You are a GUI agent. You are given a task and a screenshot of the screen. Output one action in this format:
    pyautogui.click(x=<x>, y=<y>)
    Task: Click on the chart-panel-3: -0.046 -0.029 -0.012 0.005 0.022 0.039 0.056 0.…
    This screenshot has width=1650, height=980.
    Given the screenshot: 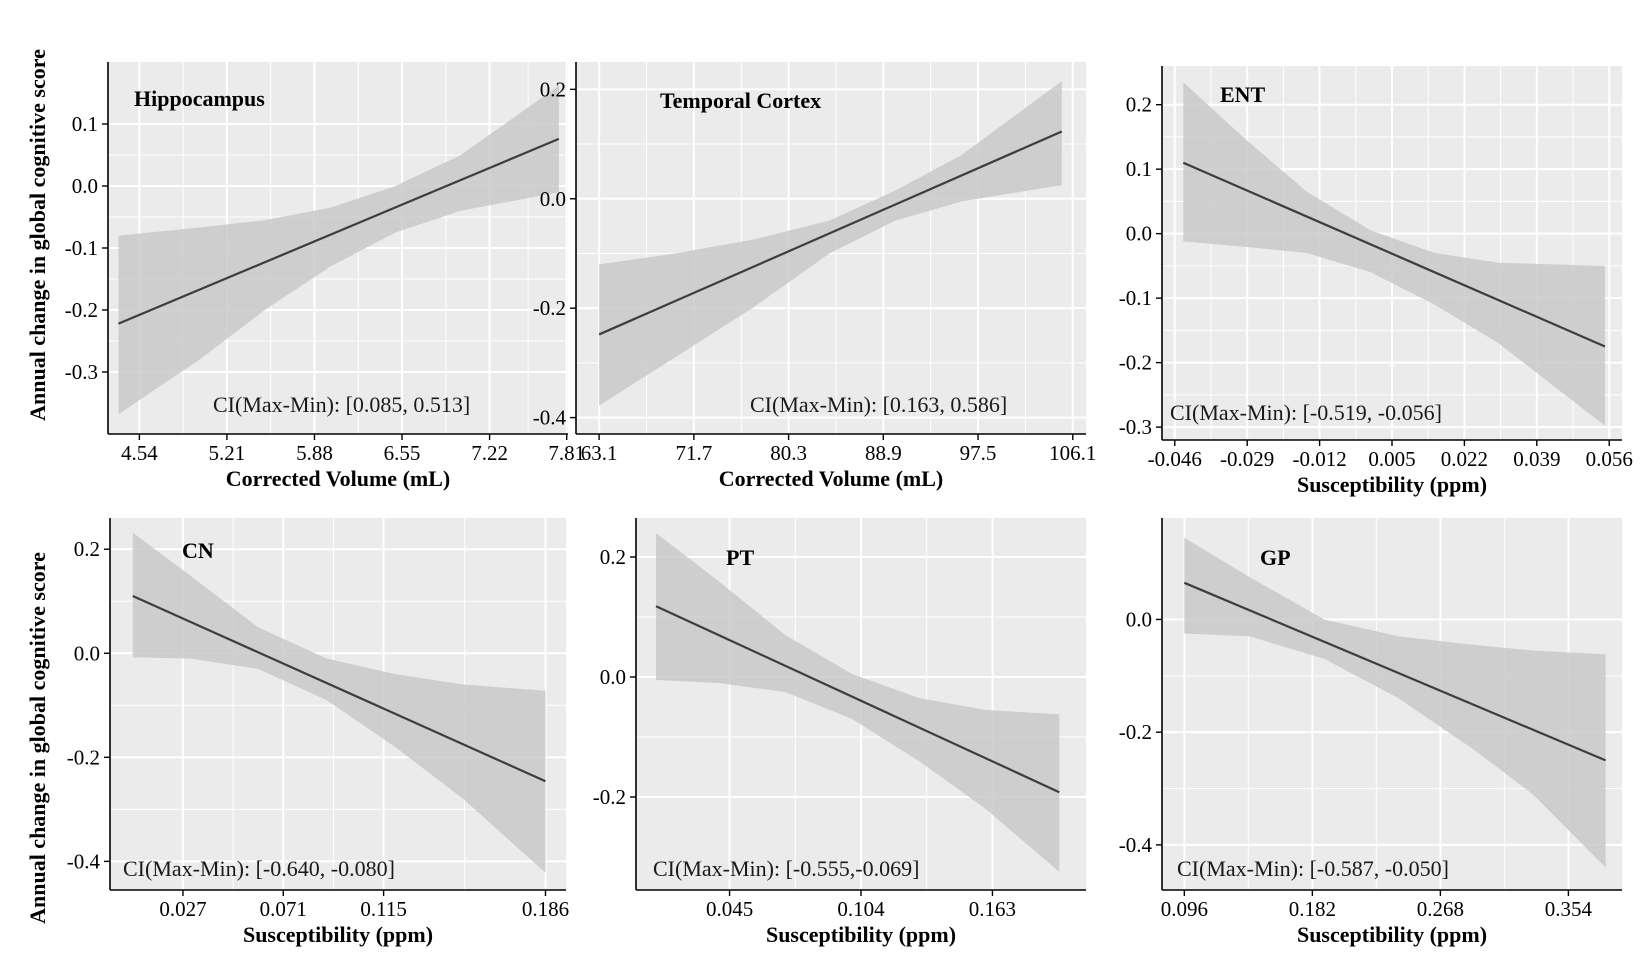 What is the action you would take?
    pyautogui.click(x=1376, y=281)
    